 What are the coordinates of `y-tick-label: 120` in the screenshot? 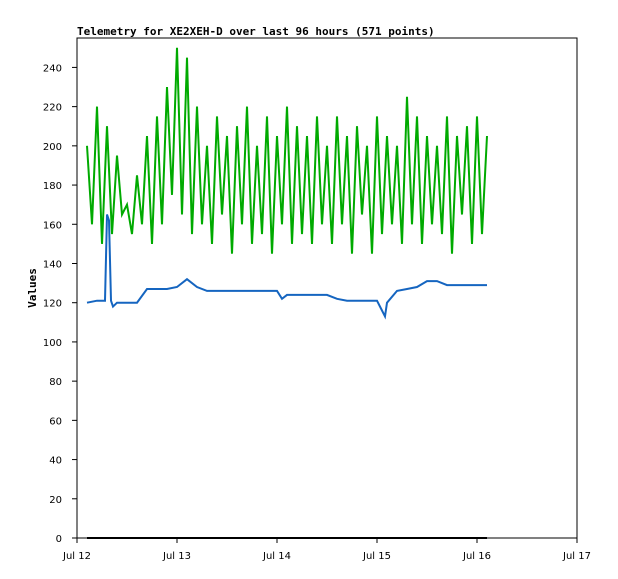 It's located at (52, 304).